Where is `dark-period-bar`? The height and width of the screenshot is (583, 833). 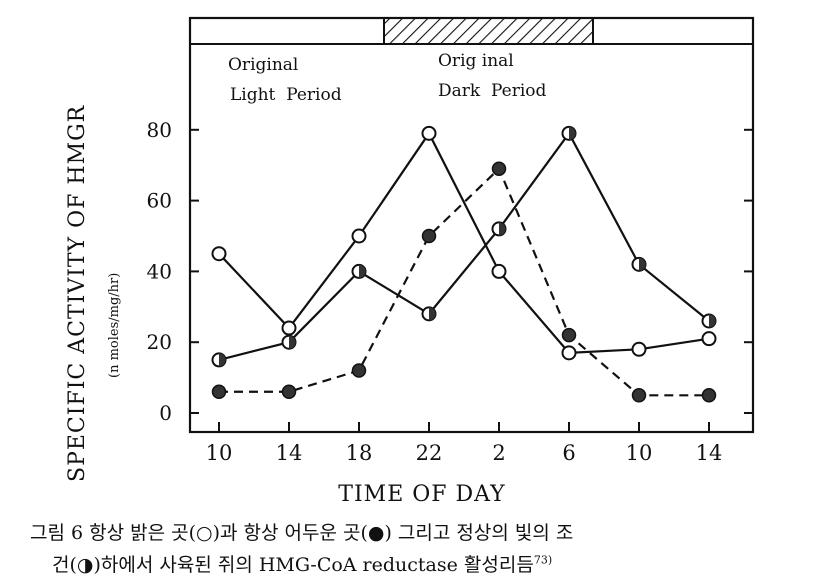
dark-period-bar is located at coordinates (488, 31).